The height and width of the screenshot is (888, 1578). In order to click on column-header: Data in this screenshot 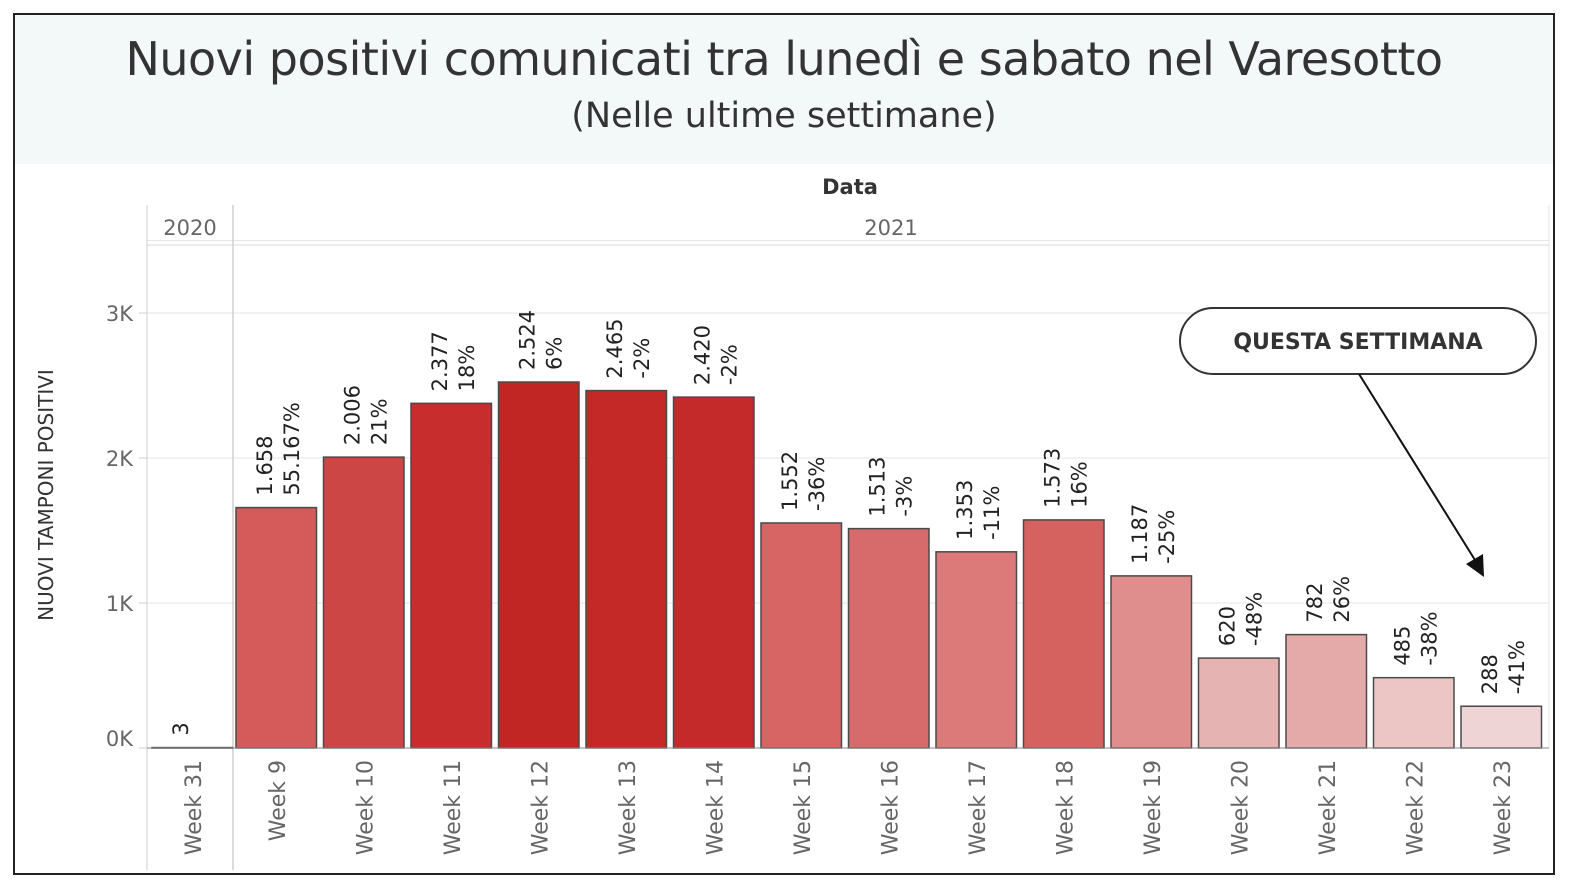, I will do `click(850, 187)`.